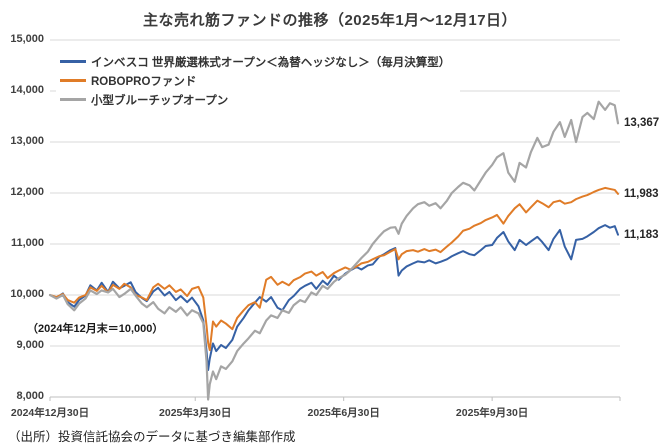 The width and height of the screenshot is (660, 445). Describe the element at coordinates (255, 99) in the screenshot. I see `legend-item-kogata-bluechip: 小型ブルーチップオープン` at that location.